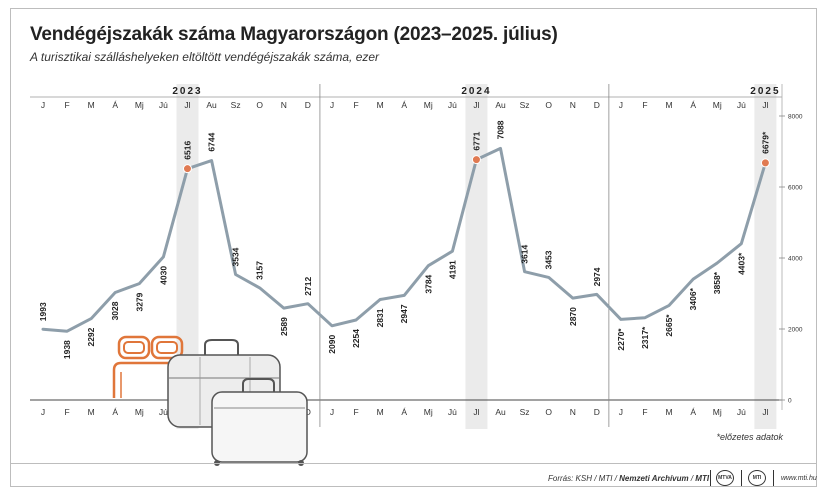 This screenshot has width=825, height=496. I want to click on data-label: 3028, so click(115, 310).